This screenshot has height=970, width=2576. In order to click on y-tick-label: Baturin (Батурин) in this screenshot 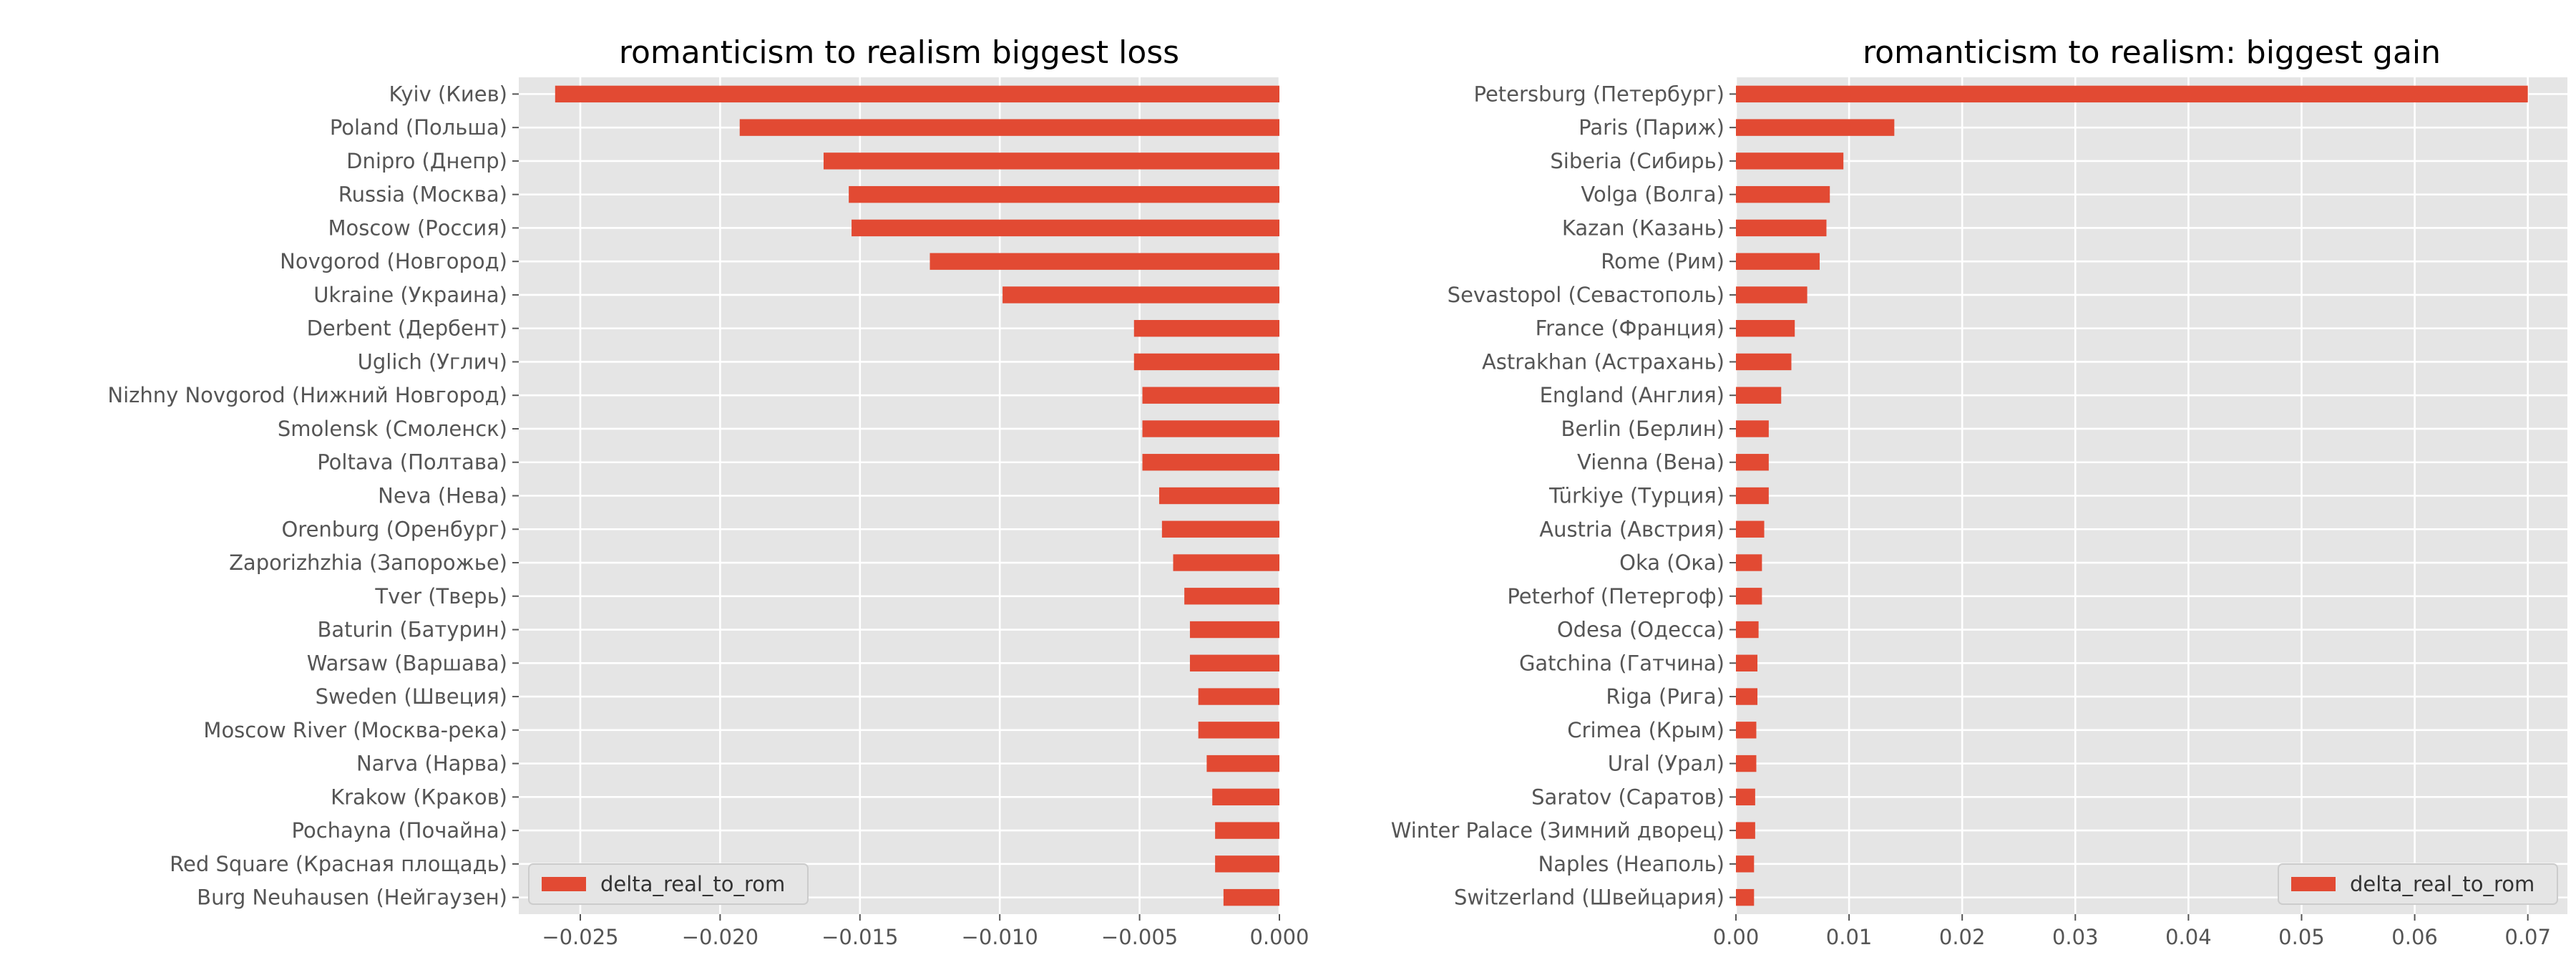, I will do `click(412, 630)`.